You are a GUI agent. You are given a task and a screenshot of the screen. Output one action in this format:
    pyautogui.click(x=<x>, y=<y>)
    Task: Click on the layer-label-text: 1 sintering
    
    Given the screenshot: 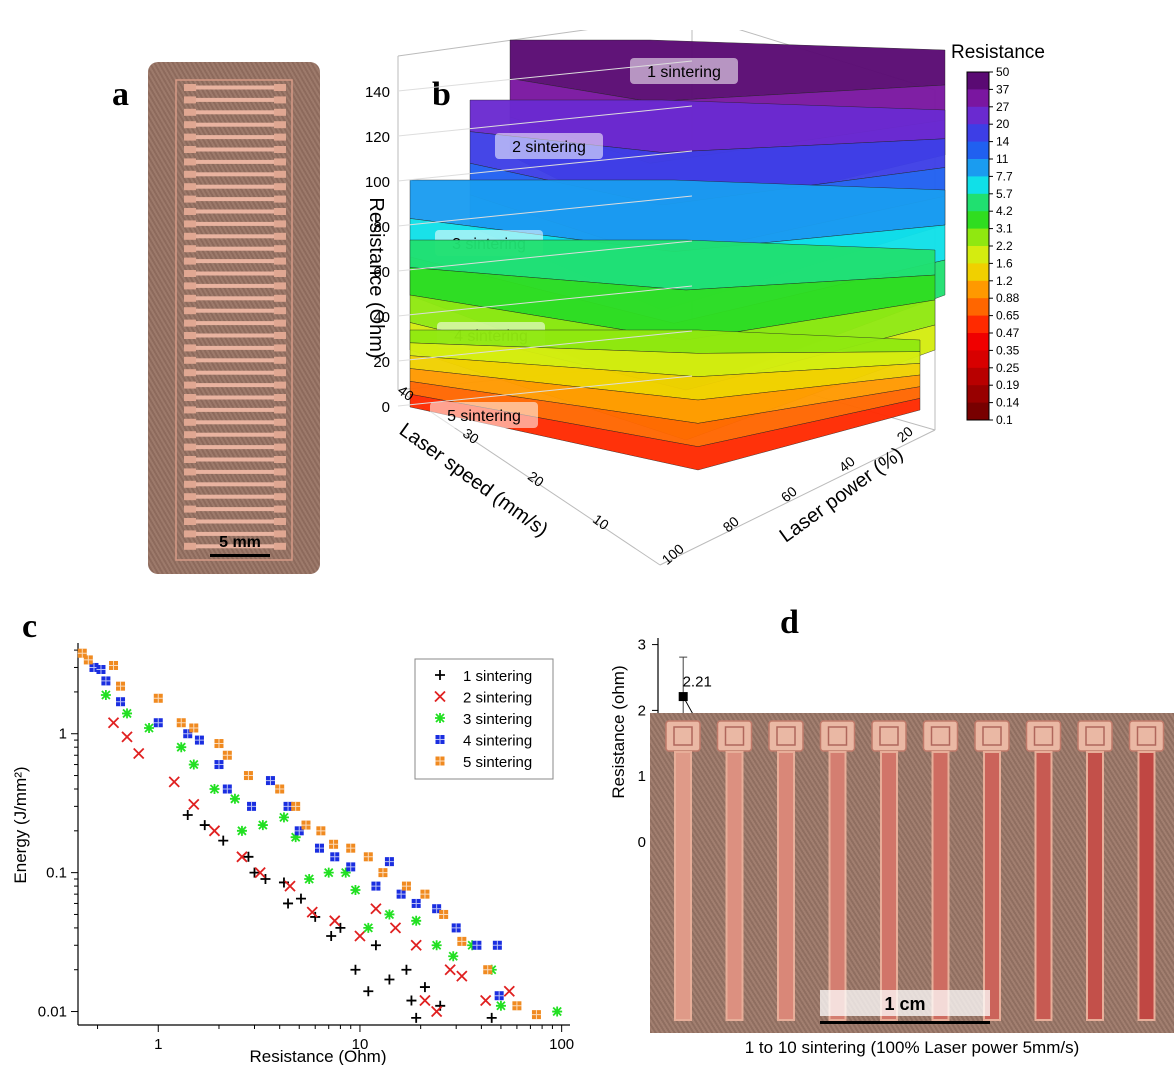 What is the action you would take?
    pyautogui.click(x=684, y=72)
    